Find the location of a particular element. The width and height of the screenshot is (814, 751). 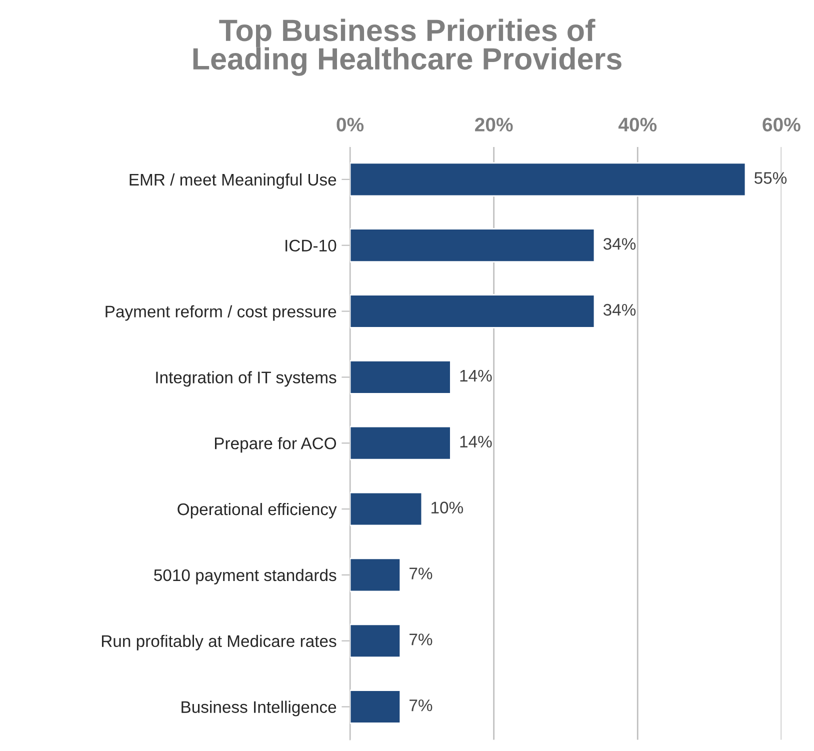

y-tick-label: EMR / meet Meaningful Use is located at coordinates (233, 181).